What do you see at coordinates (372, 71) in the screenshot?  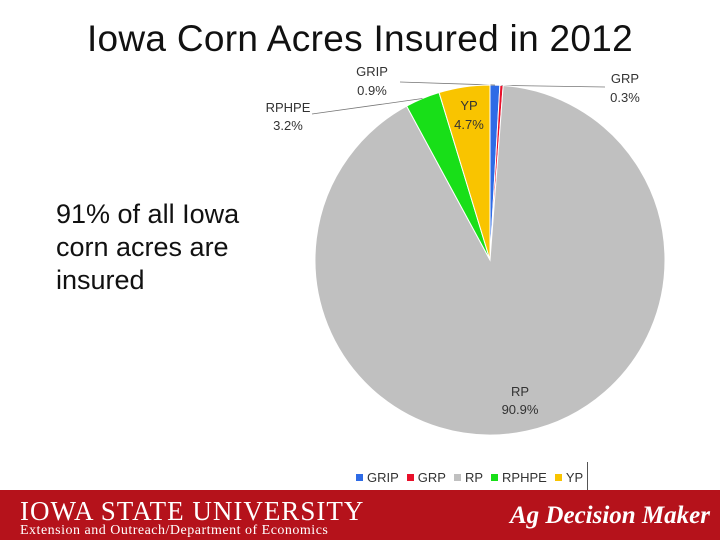 I see `slice-name-grip: GRIP` at bounding box center [372, 71].